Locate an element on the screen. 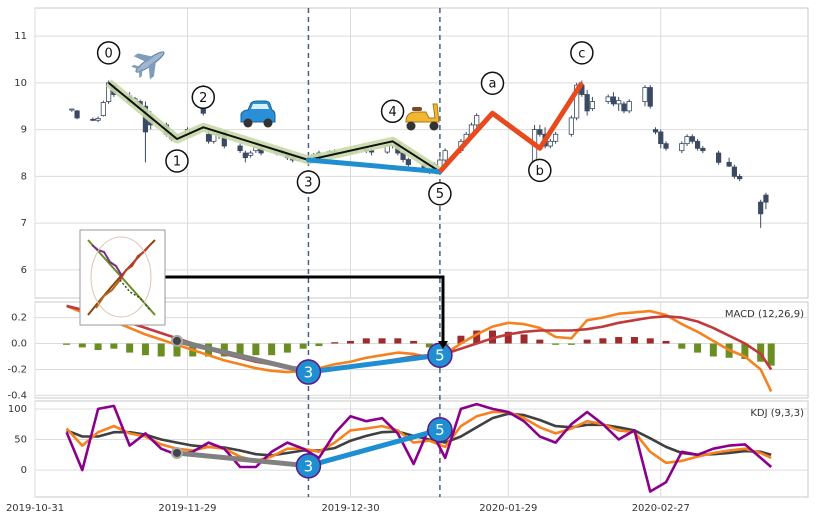  panel-title: KDJ (9,3,3) is located at coordinates (777, 413).